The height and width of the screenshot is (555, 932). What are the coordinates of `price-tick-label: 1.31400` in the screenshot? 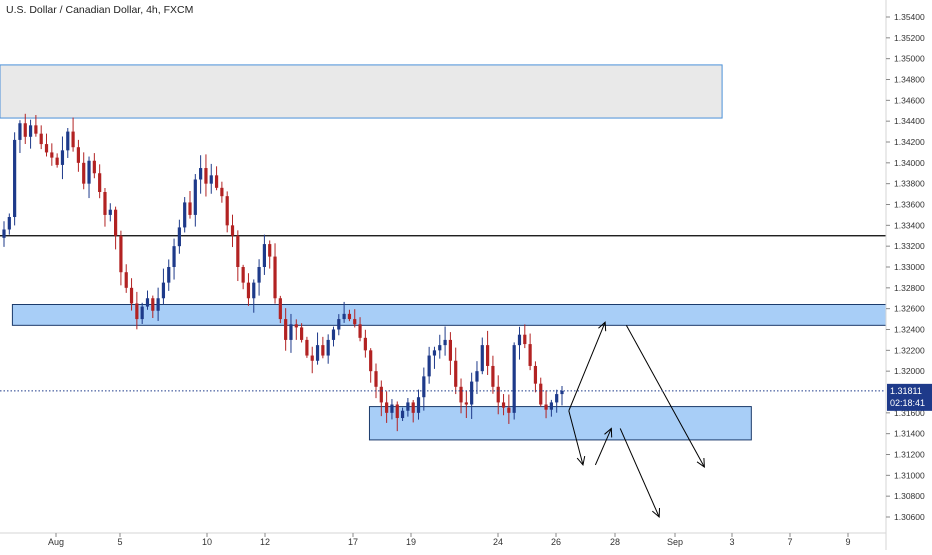 It's located at (909, 434).